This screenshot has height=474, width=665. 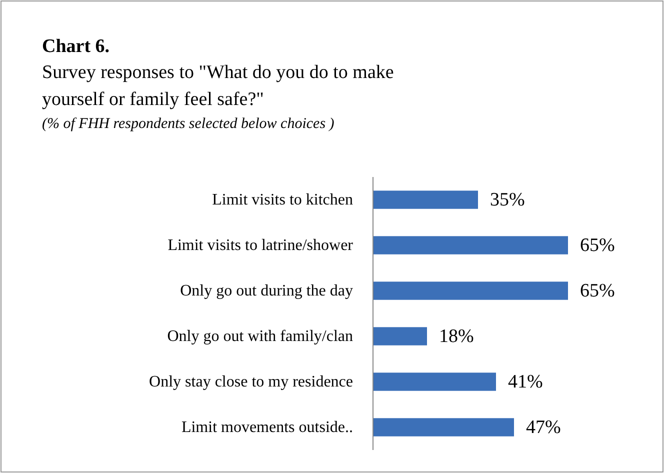 What do you see at coordinates (251, 381) in the screenshot?
I see `y-tick-label: Only stay close to my residence` at bounding box center [251, 381].